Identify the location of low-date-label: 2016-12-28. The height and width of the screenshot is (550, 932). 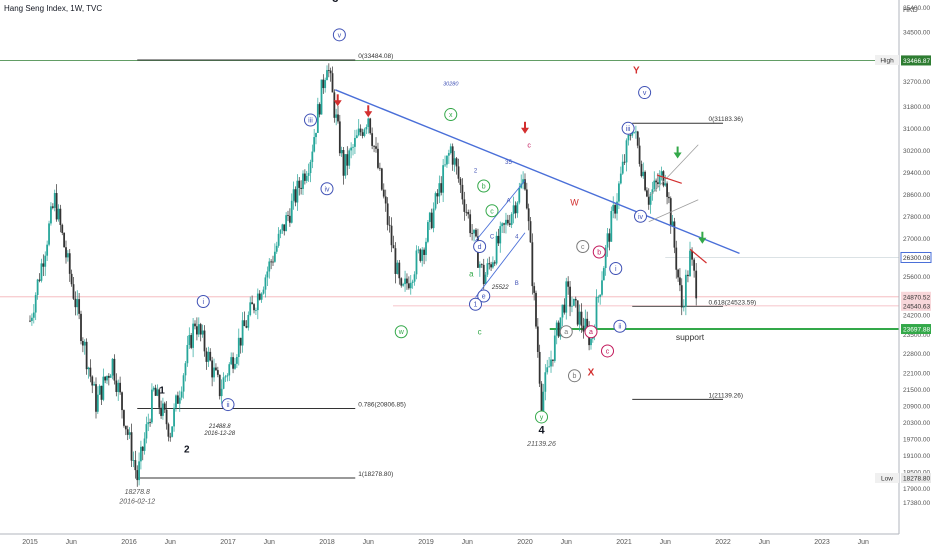
(219, 434).